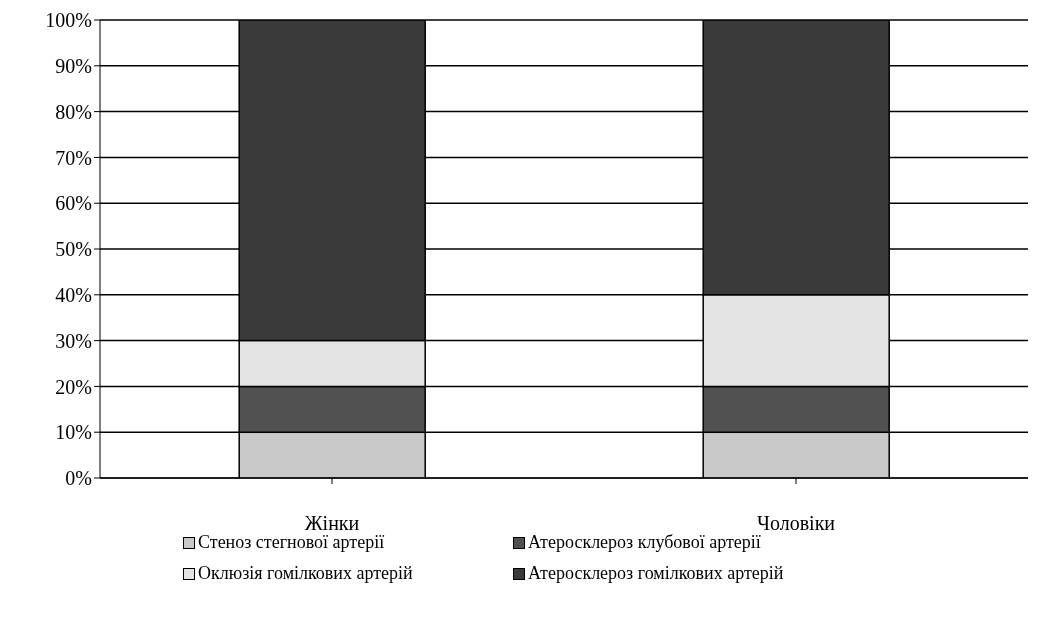 This screenshot has width=1058, height=618. What do you see at coordinates (332, 523) in the screenshot?
I see `x-tick-label: Жінки` at bounding box center [332, 523].